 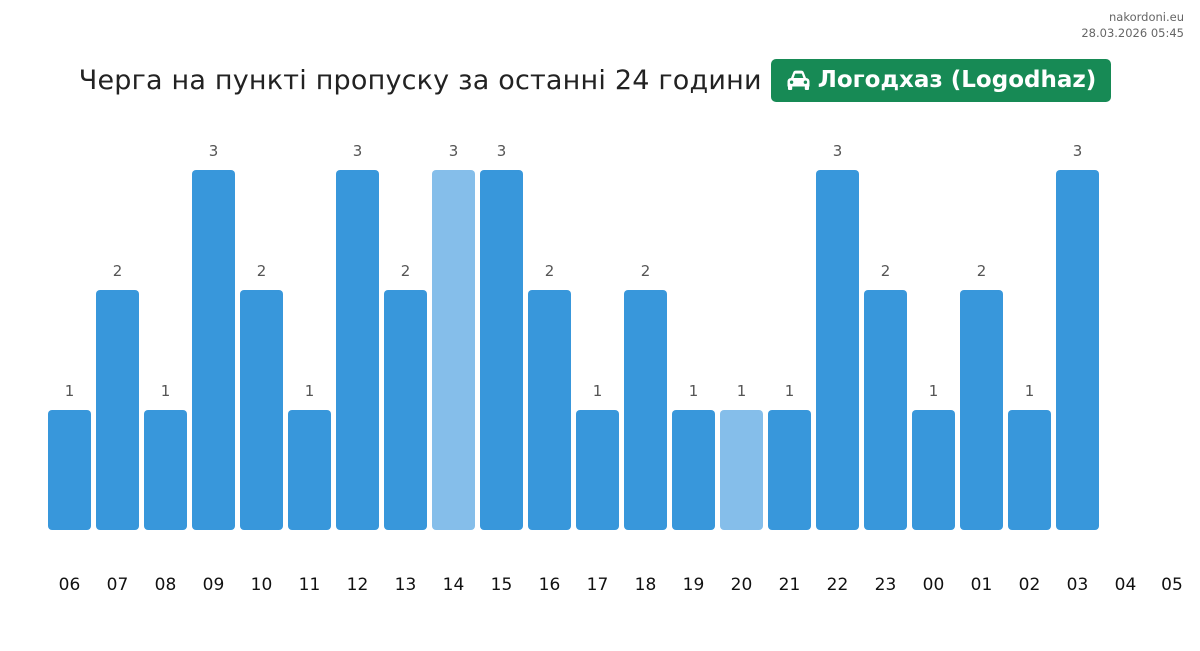 What do you see at coordinates (790, 585) in the screenshot?
I see `x-tick-21: 21` at bounding box center [790, 585].